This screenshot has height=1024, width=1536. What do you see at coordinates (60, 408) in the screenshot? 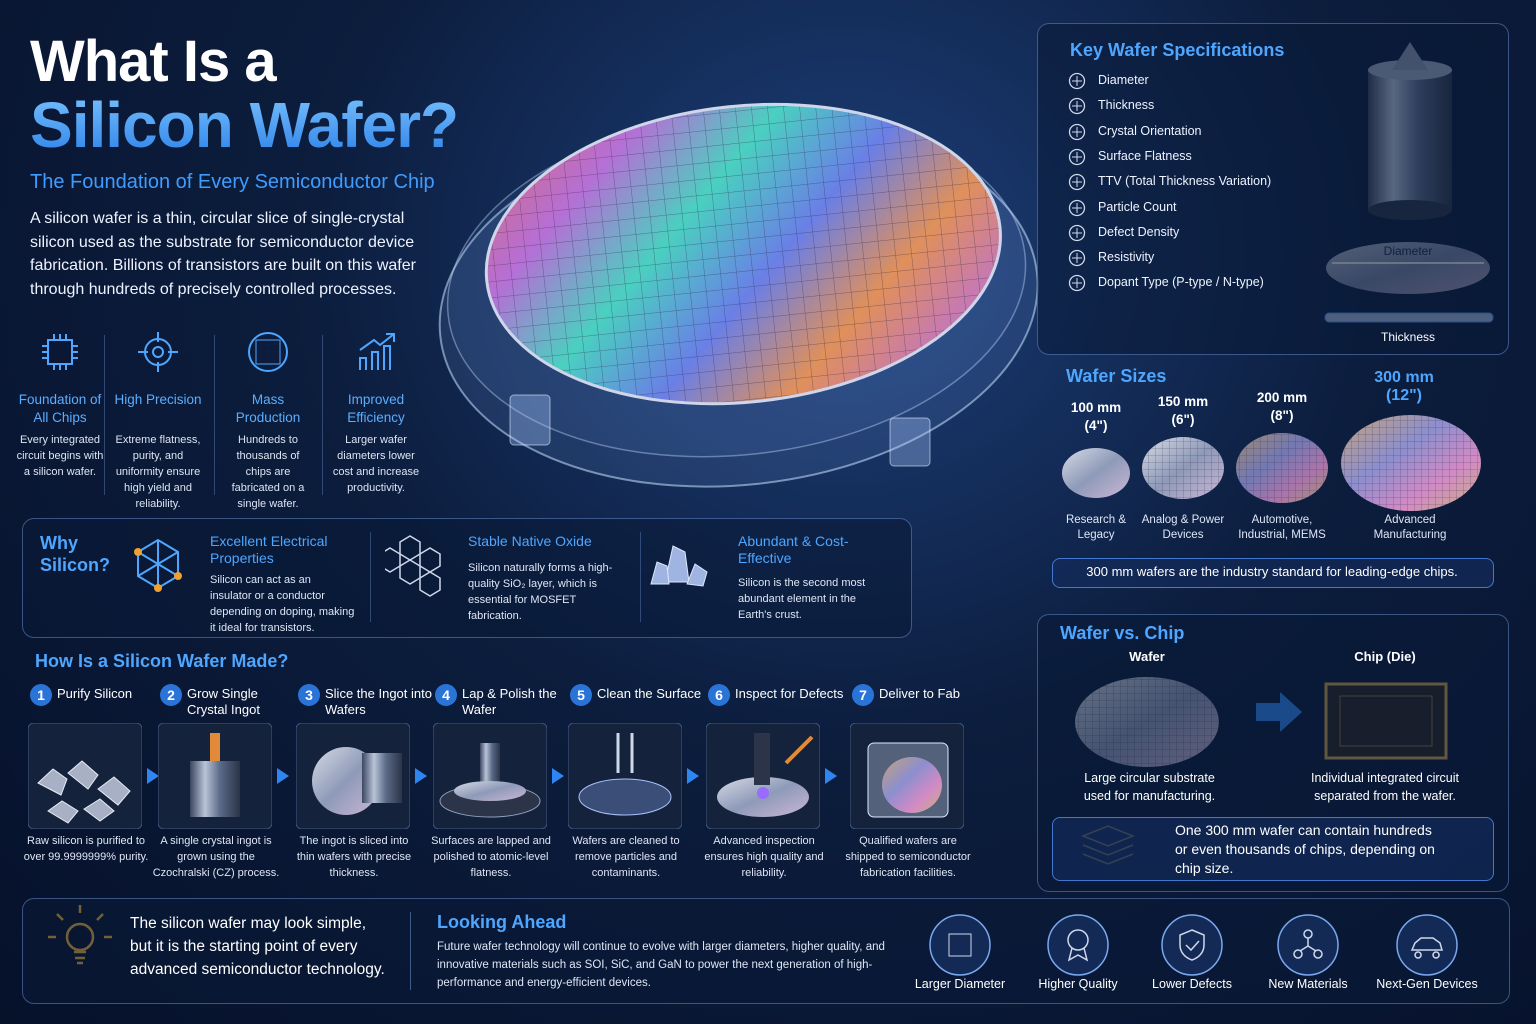
I see `feature-title: Foundation of All Chips` at bounding box center [60, 408].